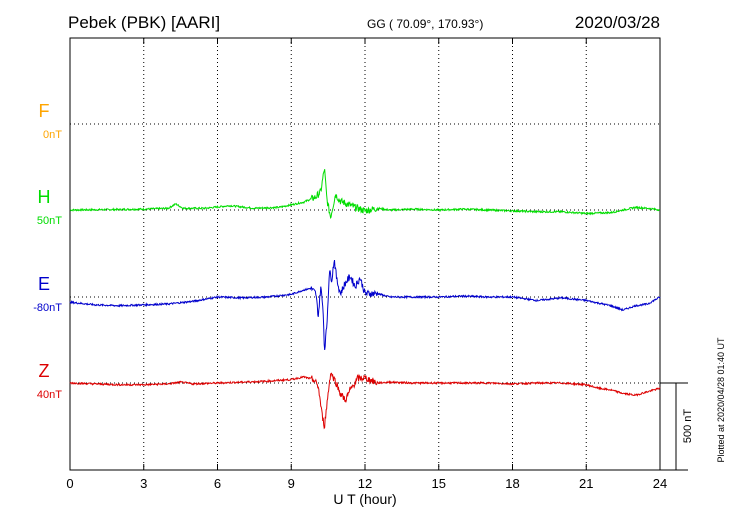  What do you see at coordinates (365, 483) in the screenshot?
I see `x-tick-label: 12` at bounding box center [365, 483].